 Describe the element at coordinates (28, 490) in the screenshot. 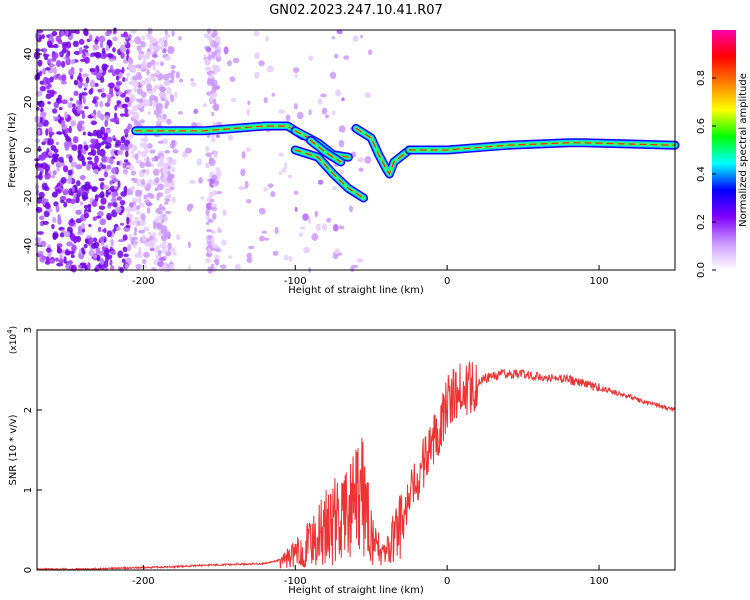

I see `y-tick-label: 1` at that location.